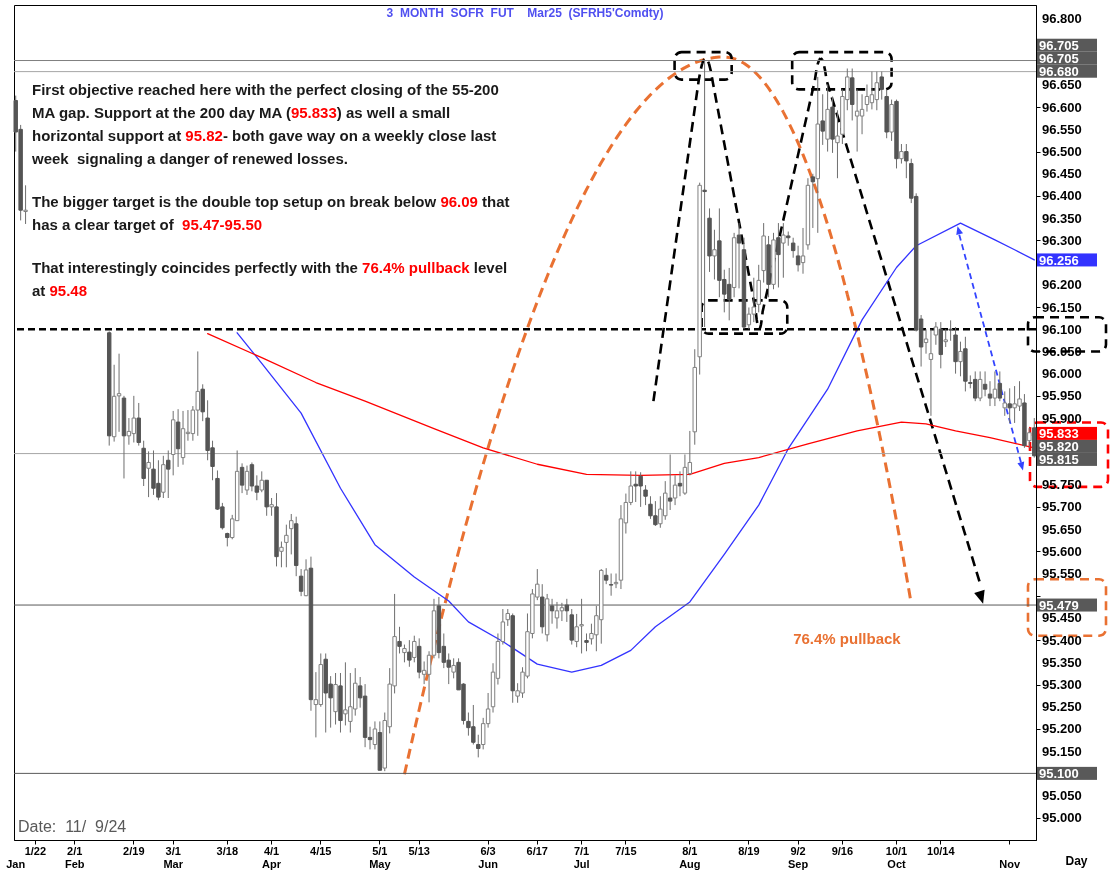  Describe the element at coordinates (1062, 640) in the screenshot. I see `y-tick-label: 95.400` at that location.